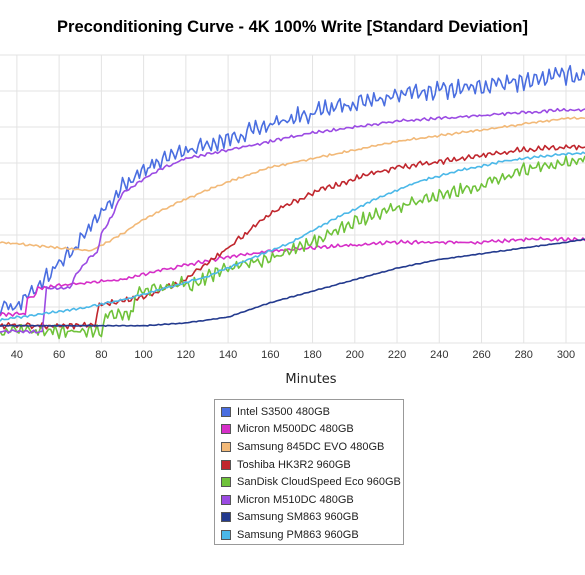  What do you see at coordinates (270, 355) in the screenshot?
I see `x-tick-label: 160` at bounding box center [270, 355].